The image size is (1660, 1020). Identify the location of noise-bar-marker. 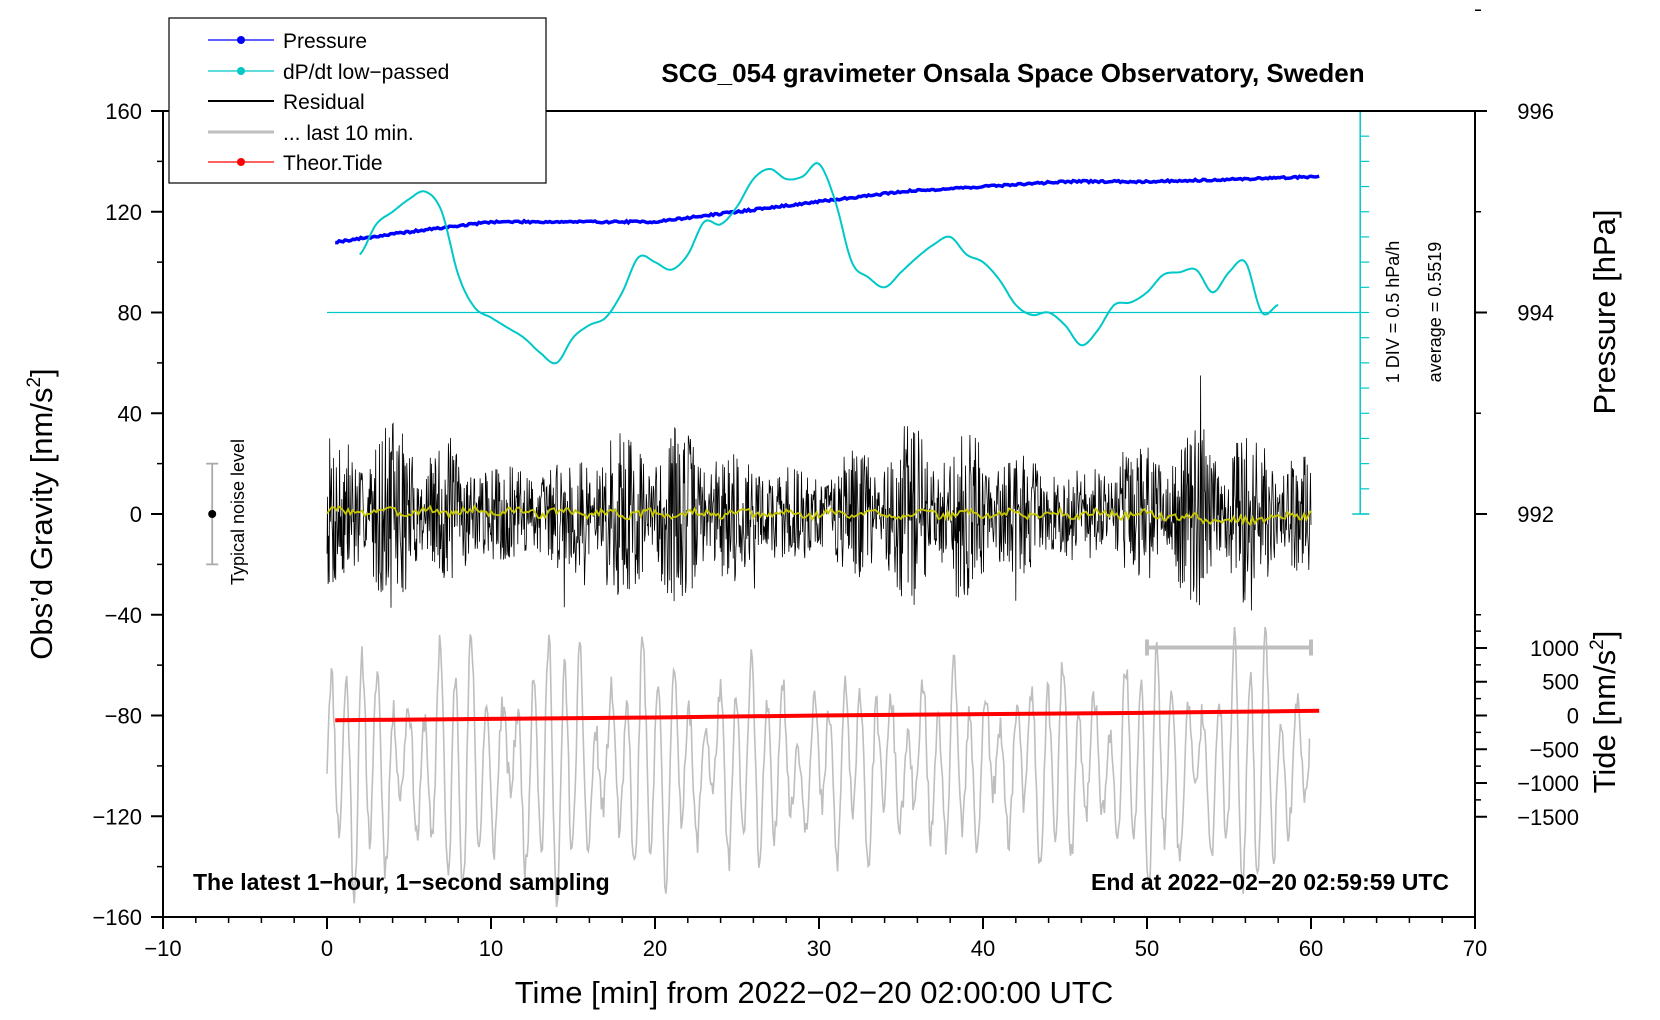
(212, 514).